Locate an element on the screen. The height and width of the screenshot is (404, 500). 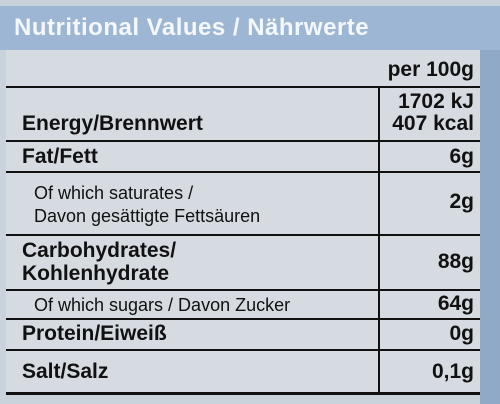
row-label: Energy/Brennwert is located at coordinates (112, 123).